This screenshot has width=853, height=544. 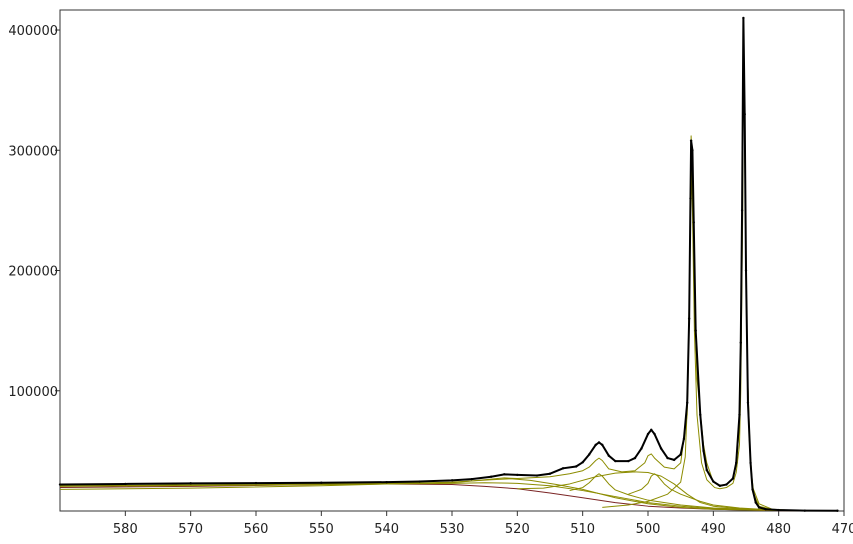 I want to click on y-tick-label: 100000, so click(x=33, y=392).